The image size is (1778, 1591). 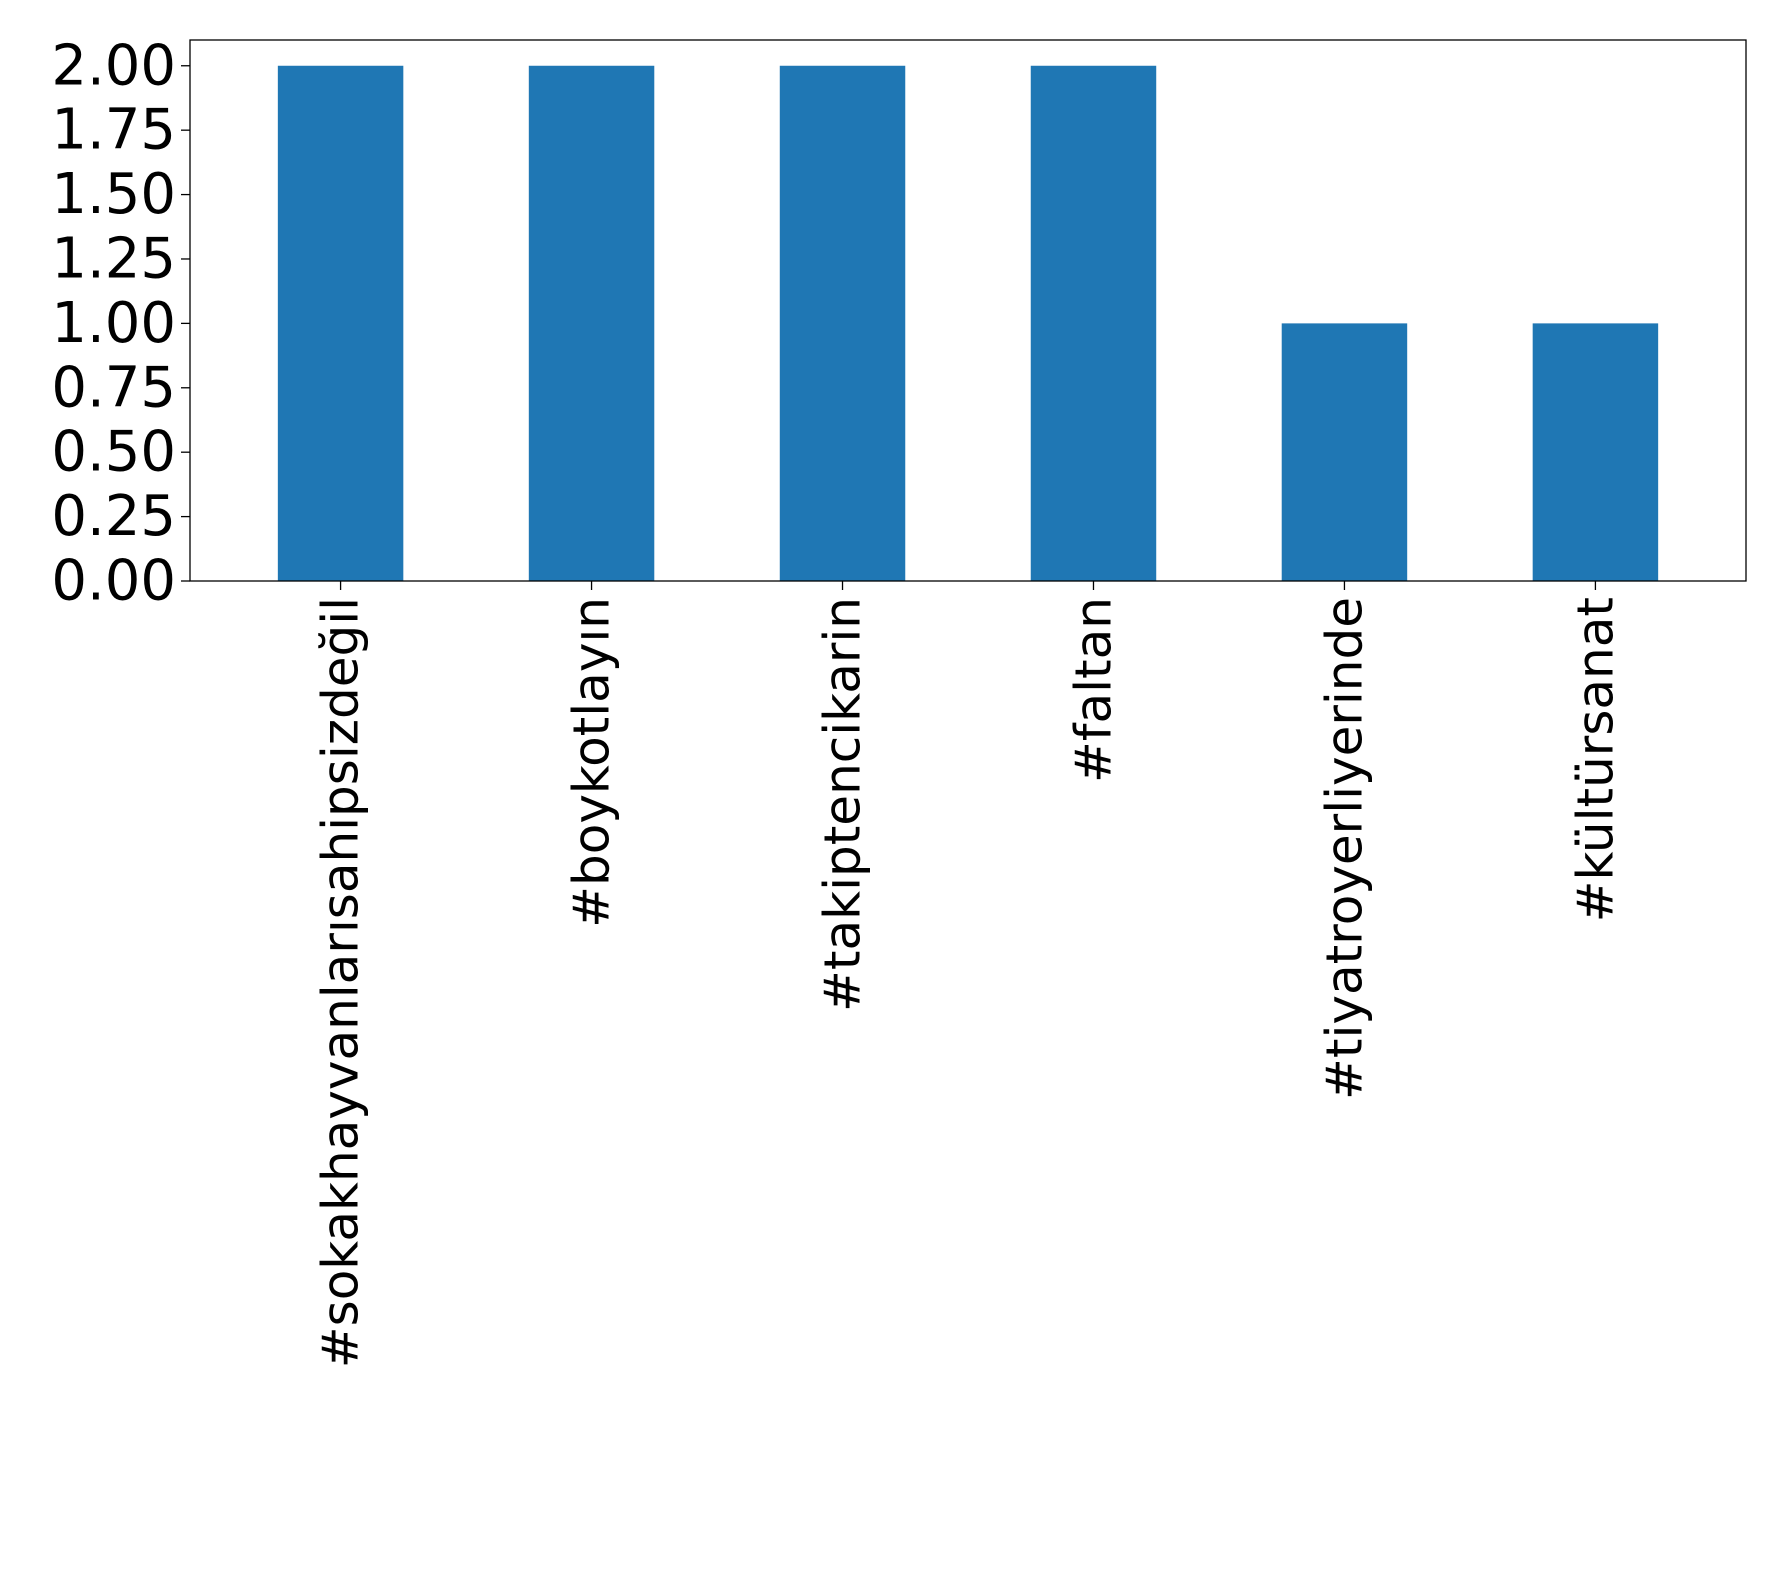 I want to click on x-tick-label-1: #boykotlayın, so click(x=592, y=762).